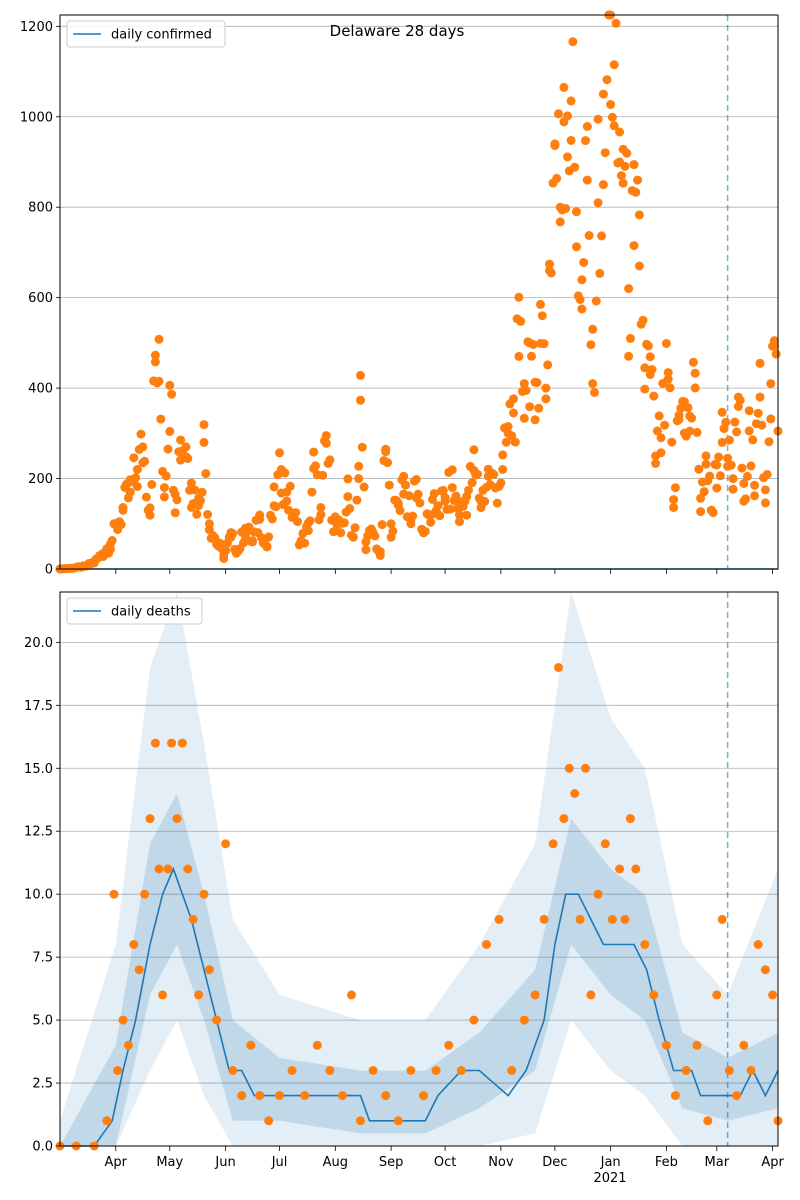 This screenshot has width=800, height=1200. Describe the element at coordinates (42, 895) in the screenshot. I see `deaths-y-ticks: 0.0 2.5 5.0 7.5 10.0 12.5 15.0 17.5 20.0` at that location.